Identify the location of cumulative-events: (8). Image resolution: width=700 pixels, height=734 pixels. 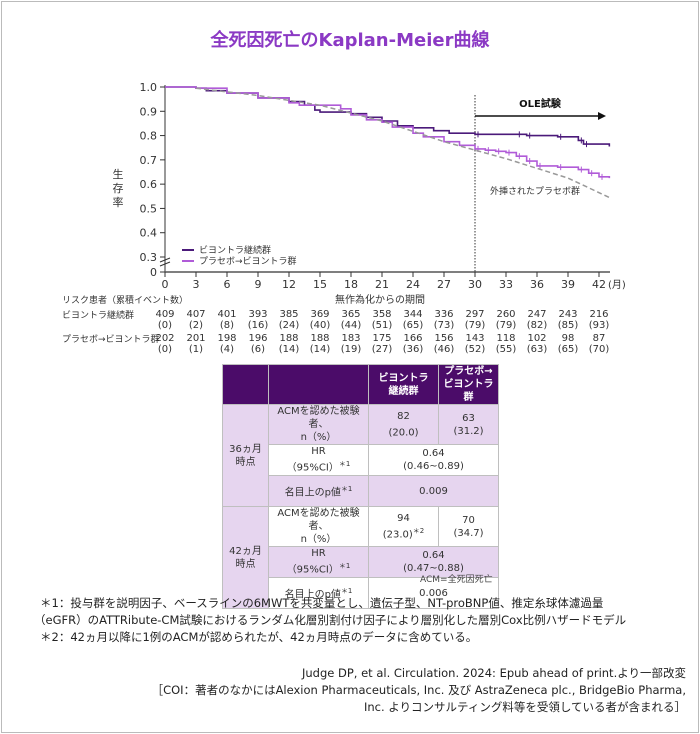
(227, 325).